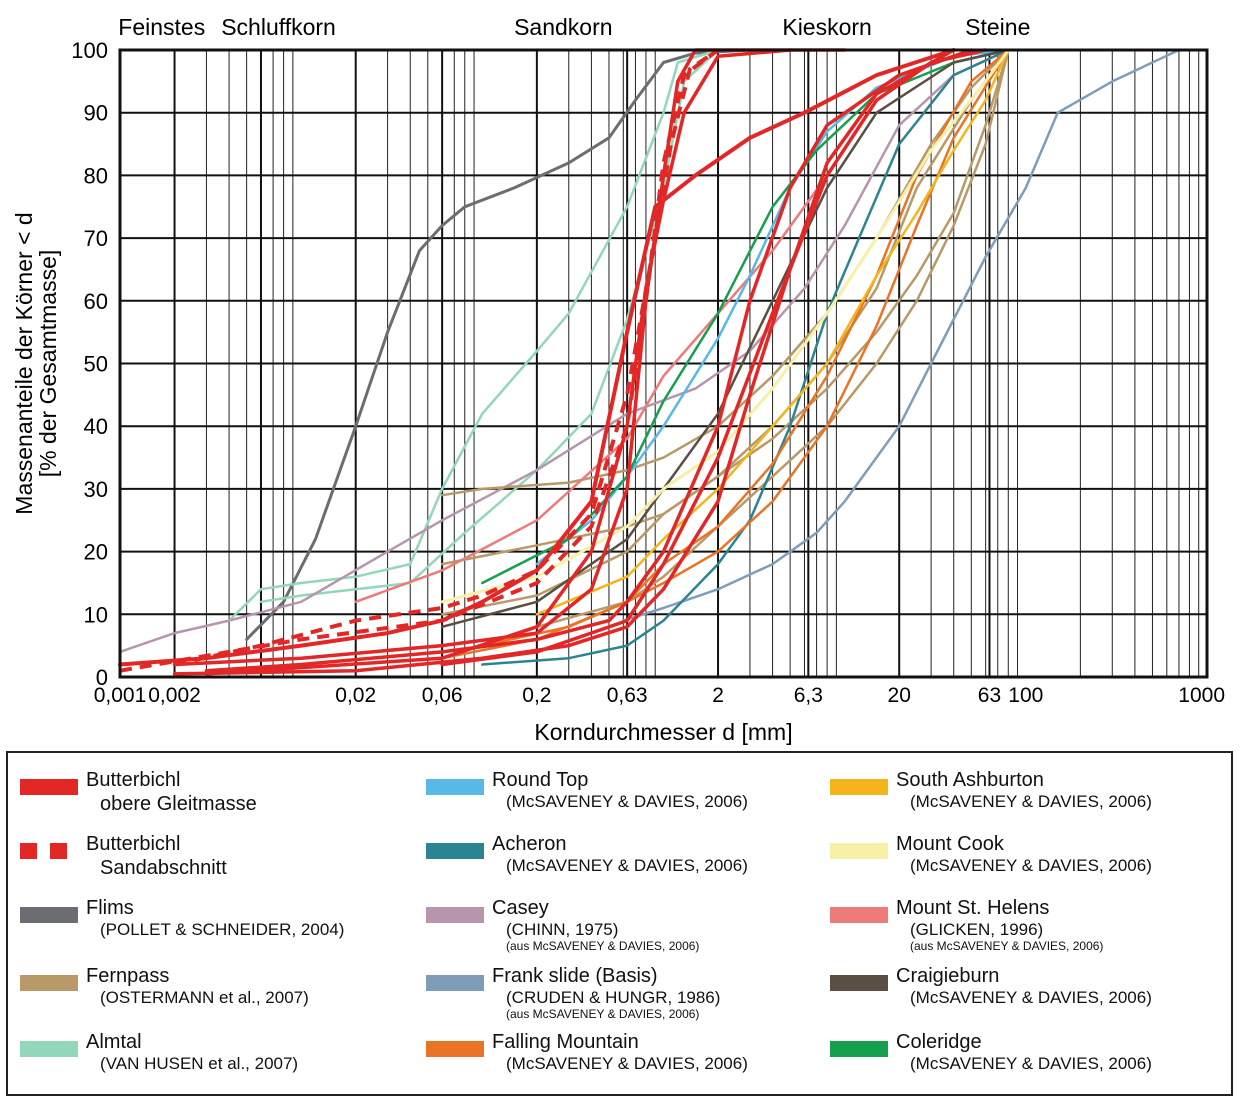 The width and height of the screenshot is (1240, 1102). I want to click on legend-source: Sandabschnitt, so click(163, 868).